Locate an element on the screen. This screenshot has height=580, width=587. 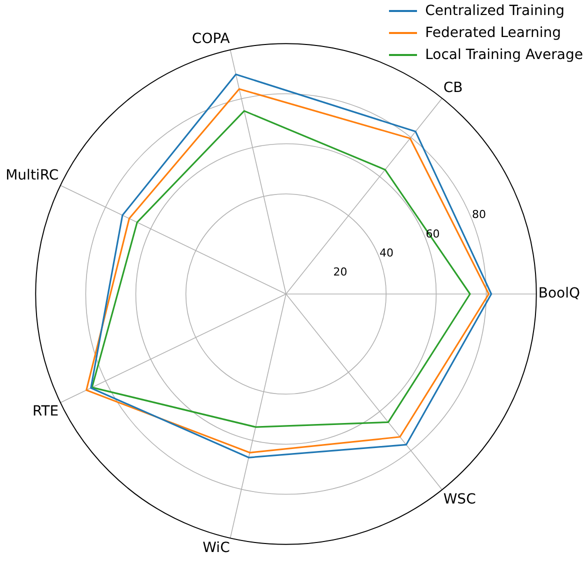
y-tick-label: 20 is located at coordinates (340, 272).